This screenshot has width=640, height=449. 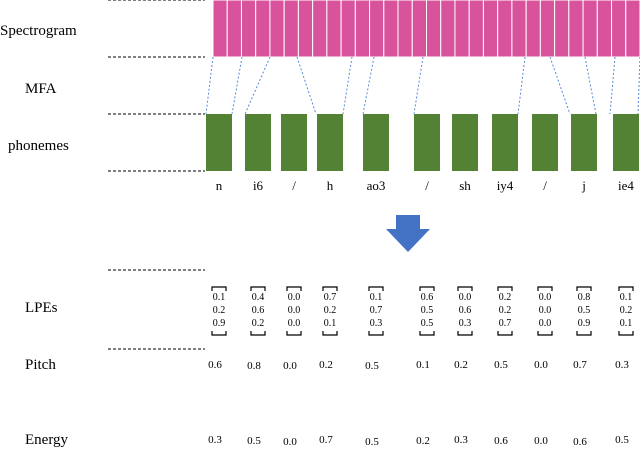 I want to click on pitch-value: 0.6, so click(x=215, y=365).